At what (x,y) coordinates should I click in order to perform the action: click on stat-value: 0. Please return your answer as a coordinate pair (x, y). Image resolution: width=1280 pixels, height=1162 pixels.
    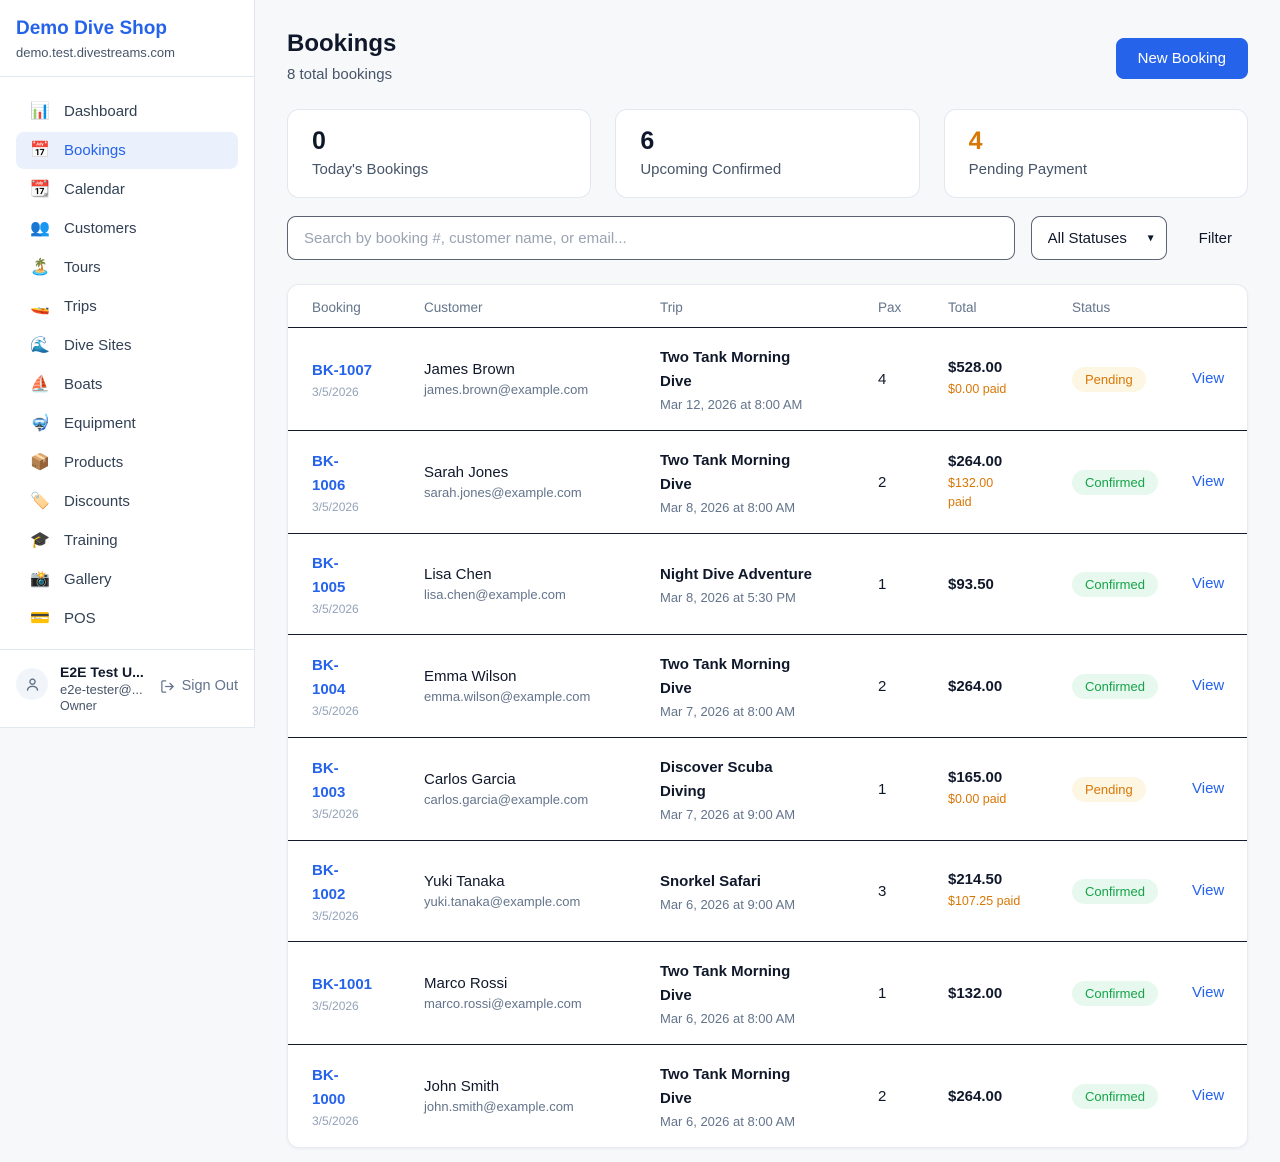
    Looking at the image, I should click on (319, 141).